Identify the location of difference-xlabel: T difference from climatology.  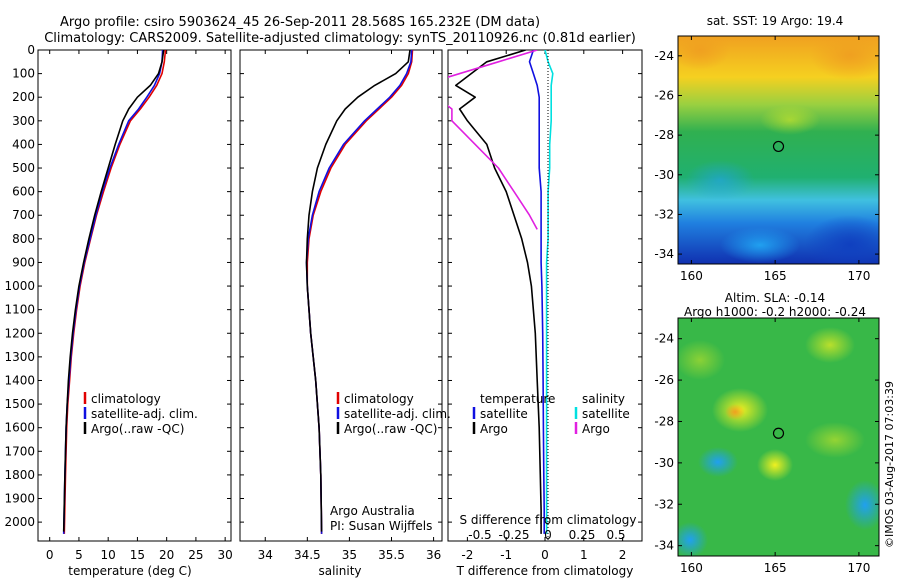
(545, 571).